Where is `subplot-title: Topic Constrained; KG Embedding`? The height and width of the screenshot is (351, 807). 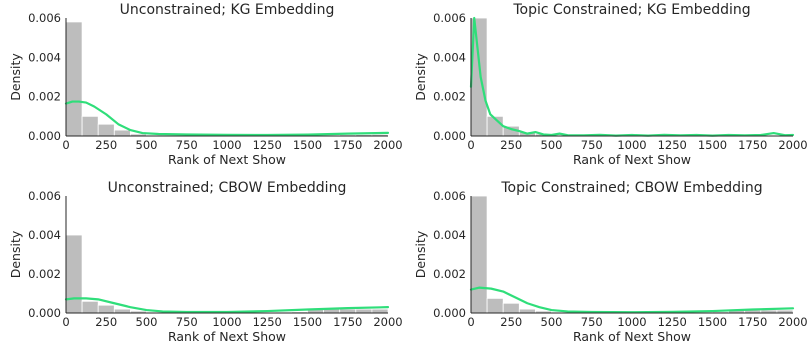 subplot-title: Topic Constrained; KG Embedding is located at coordinates (631, 10).